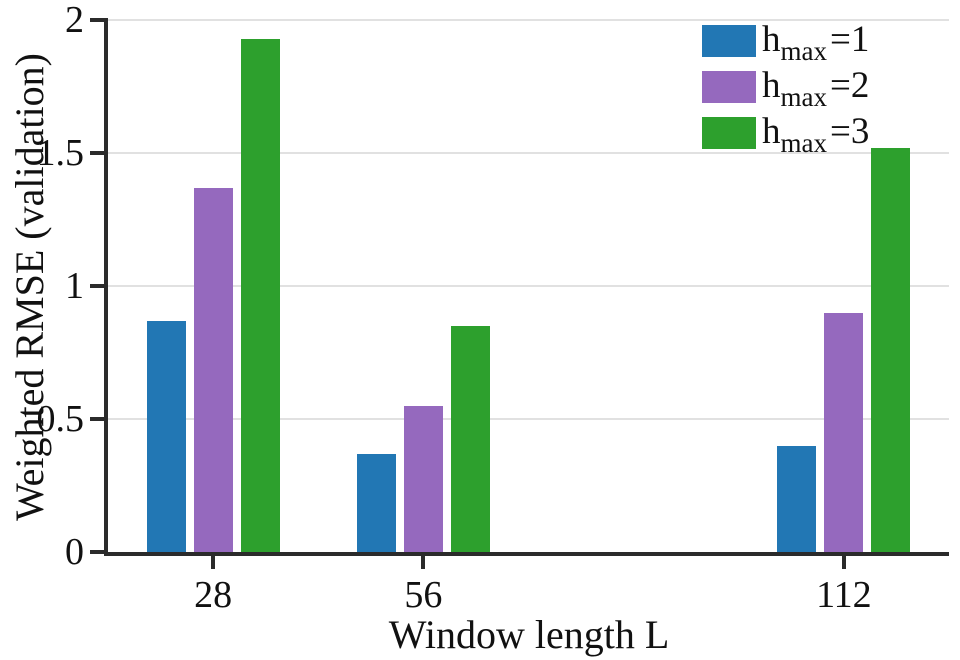  I want to click on y-tick-label: 0, so click(74, 552).